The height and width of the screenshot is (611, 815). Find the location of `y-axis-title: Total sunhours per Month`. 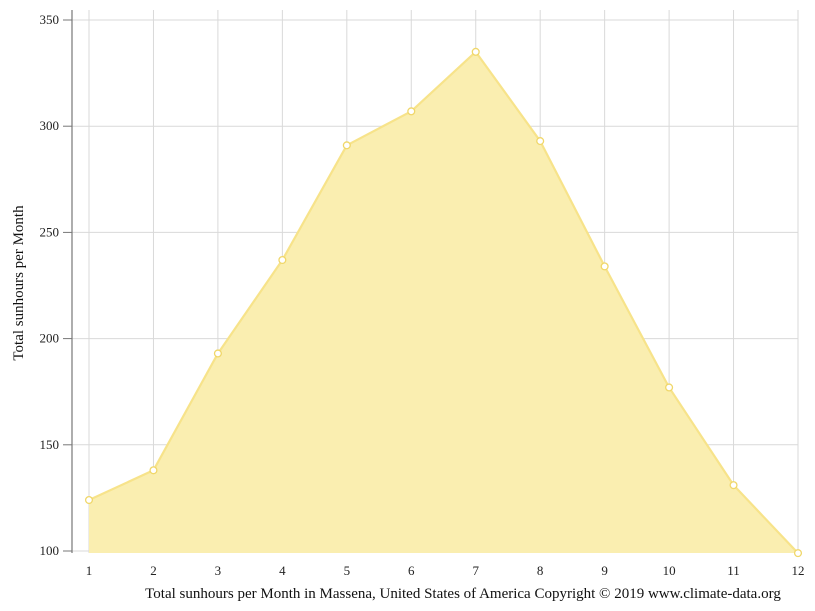

y-axis-title: Total sunhours per Month is located at coordinates (19, 283).